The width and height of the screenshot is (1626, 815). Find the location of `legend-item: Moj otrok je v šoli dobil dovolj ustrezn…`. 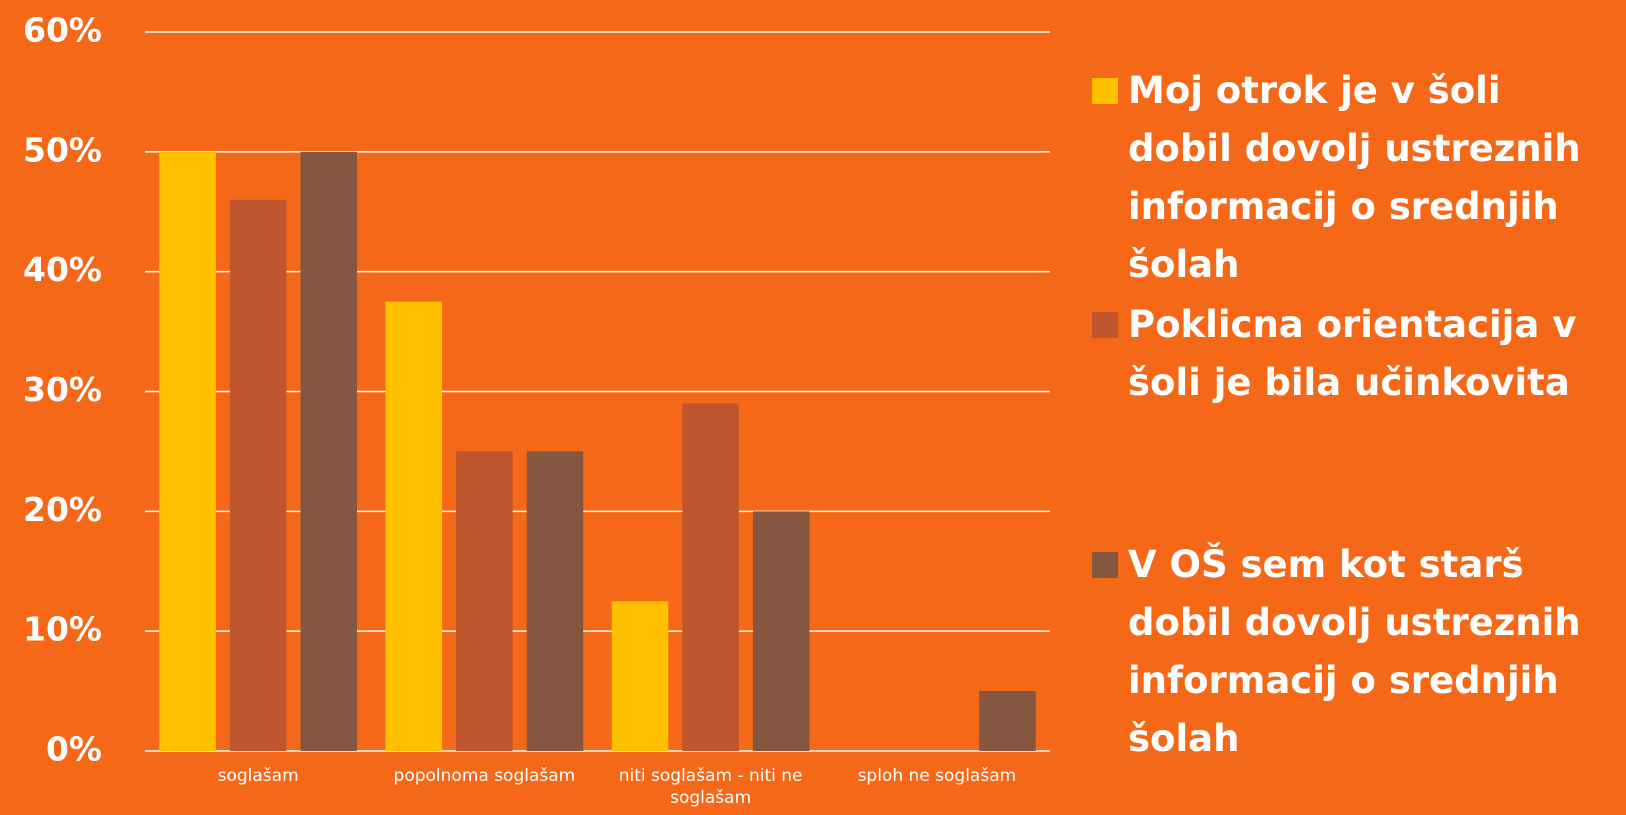

legend-item: Moj otrok je v šoli dobil dovolj ustrezn… is located at coordinates (1352, 178).